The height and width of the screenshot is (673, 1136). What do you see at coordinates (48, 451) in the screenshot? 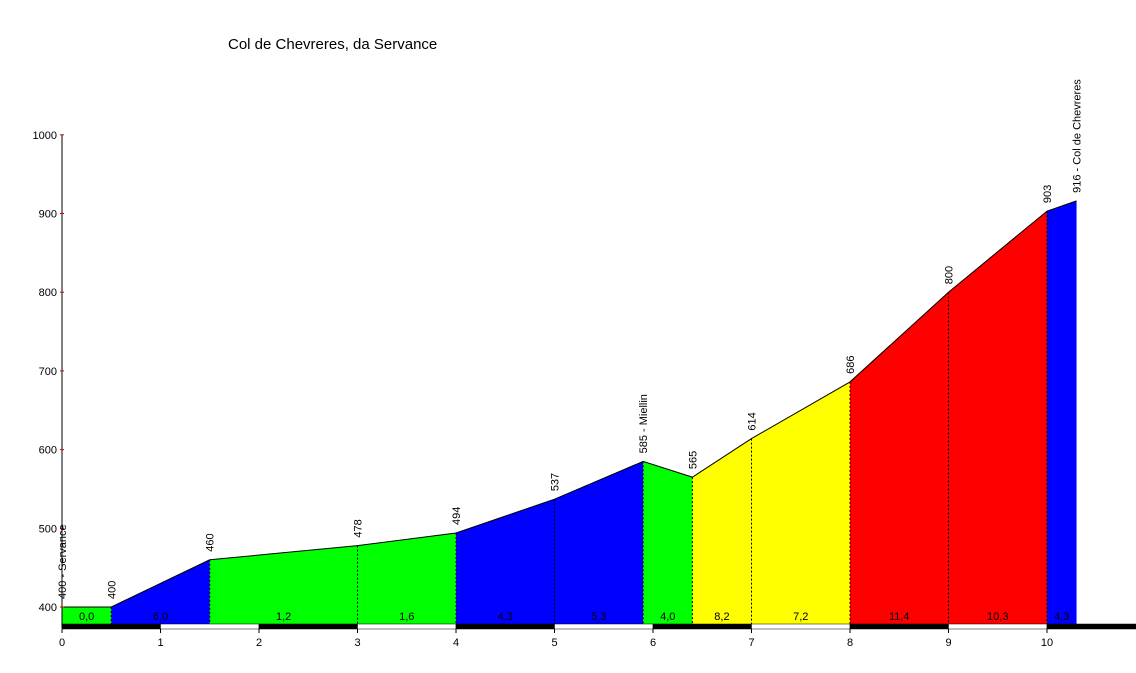
I see `y-tick-label-600: 600` at bounding box center [48, 451].